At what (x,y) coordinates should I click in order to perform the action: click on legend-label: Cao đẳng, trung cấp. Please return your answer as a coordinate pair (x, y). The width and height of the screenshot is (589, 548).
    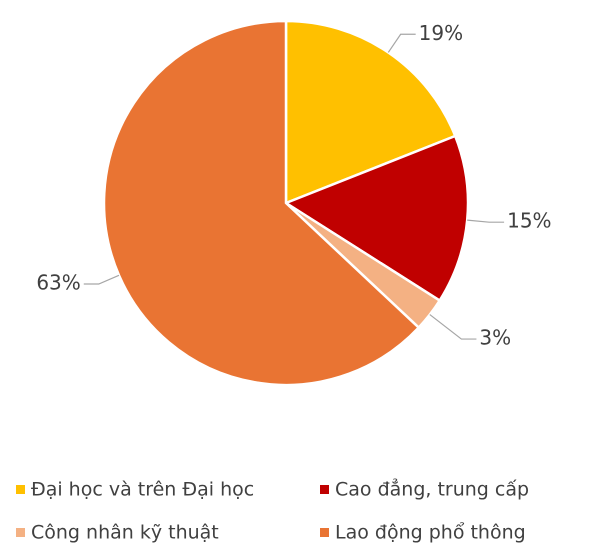
    Looking at the image, I should click on (432, 489).